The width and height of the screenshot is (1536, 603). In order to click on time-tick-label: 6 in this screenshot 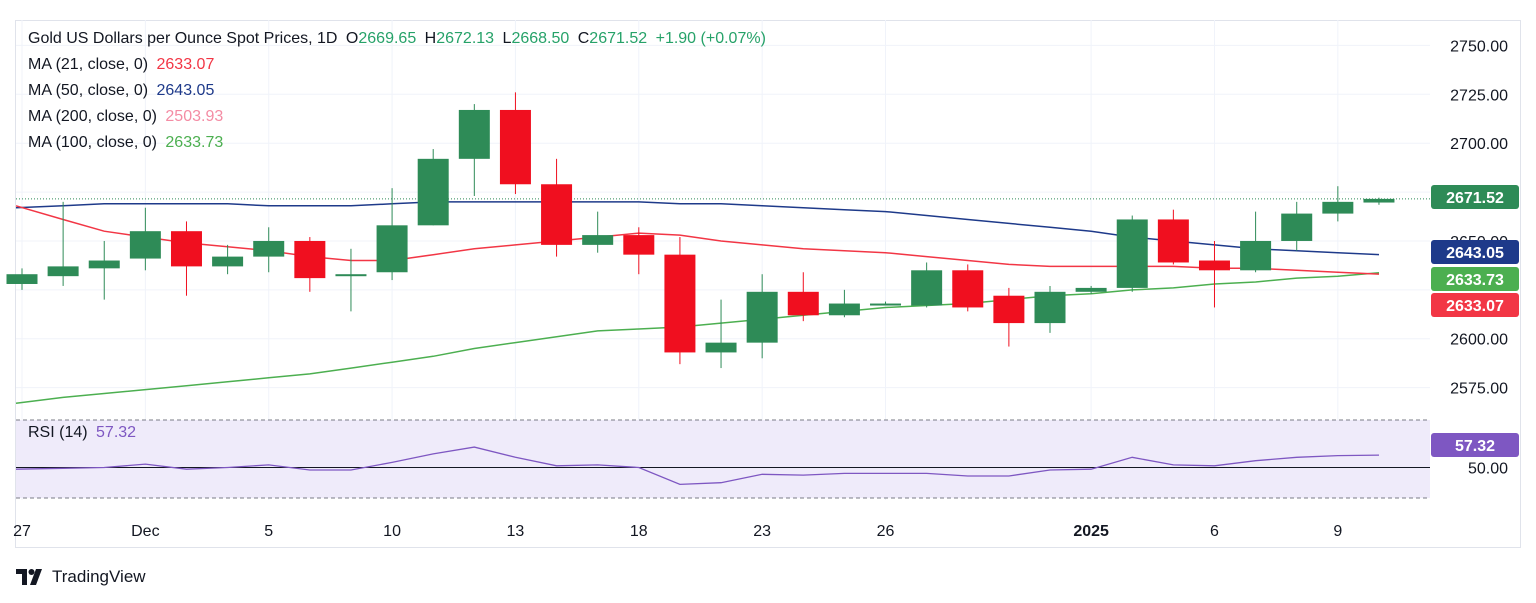, I will do `click(1214, 531)`.